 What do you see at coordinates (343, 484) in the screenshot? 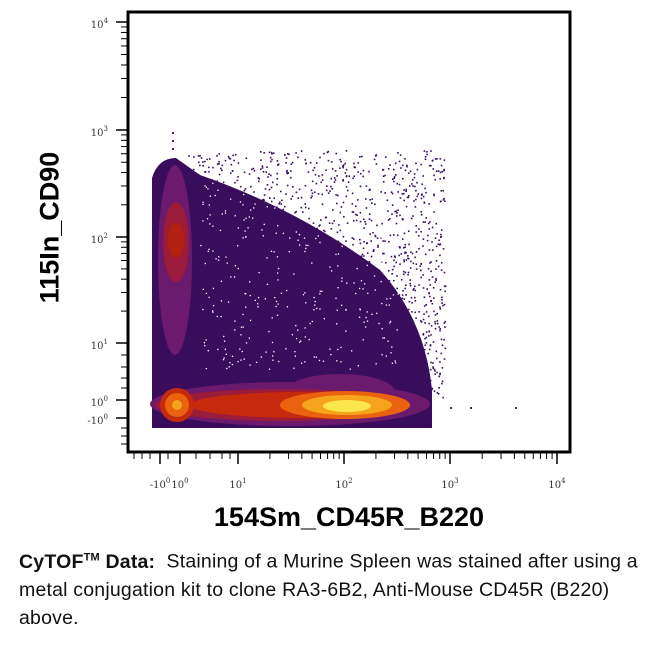
I see `x-tick-label: 102` at bounding box center [343, 484].